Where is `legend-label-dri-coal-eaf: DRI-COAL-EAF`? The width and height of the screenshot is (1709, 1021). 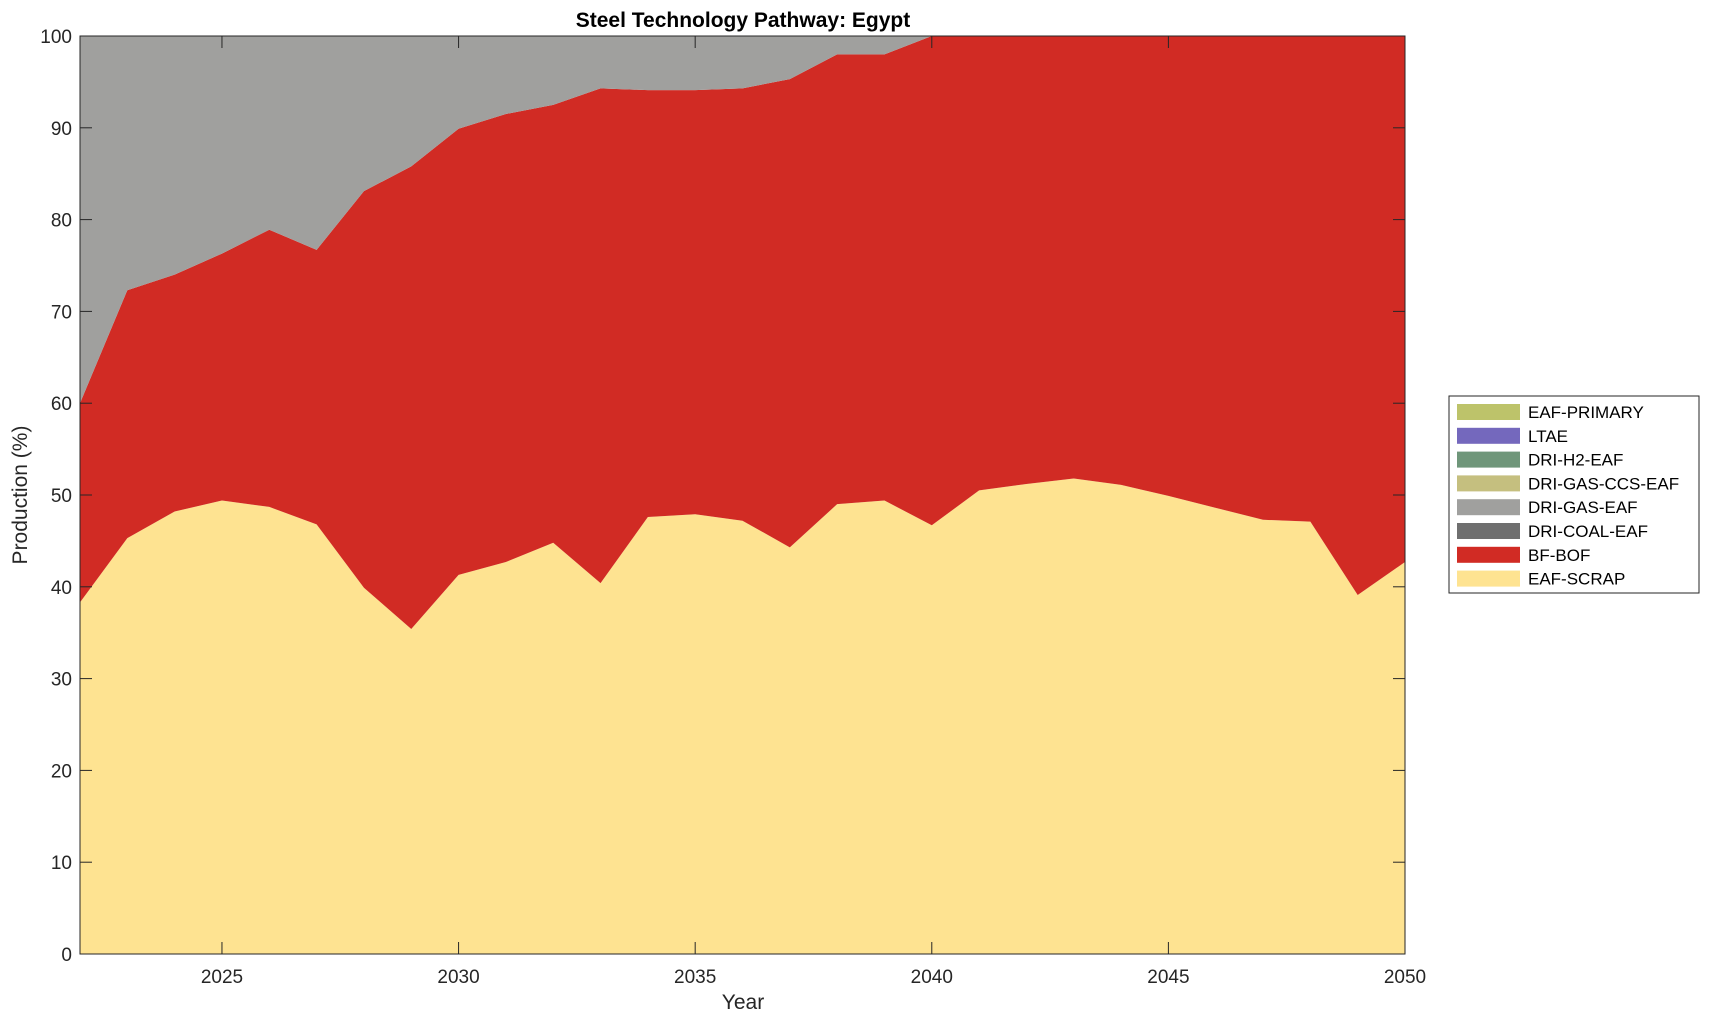
legend-label-dri-coal-eaf: DRI-COAL-EAF is located at coordinates (1588, 531).